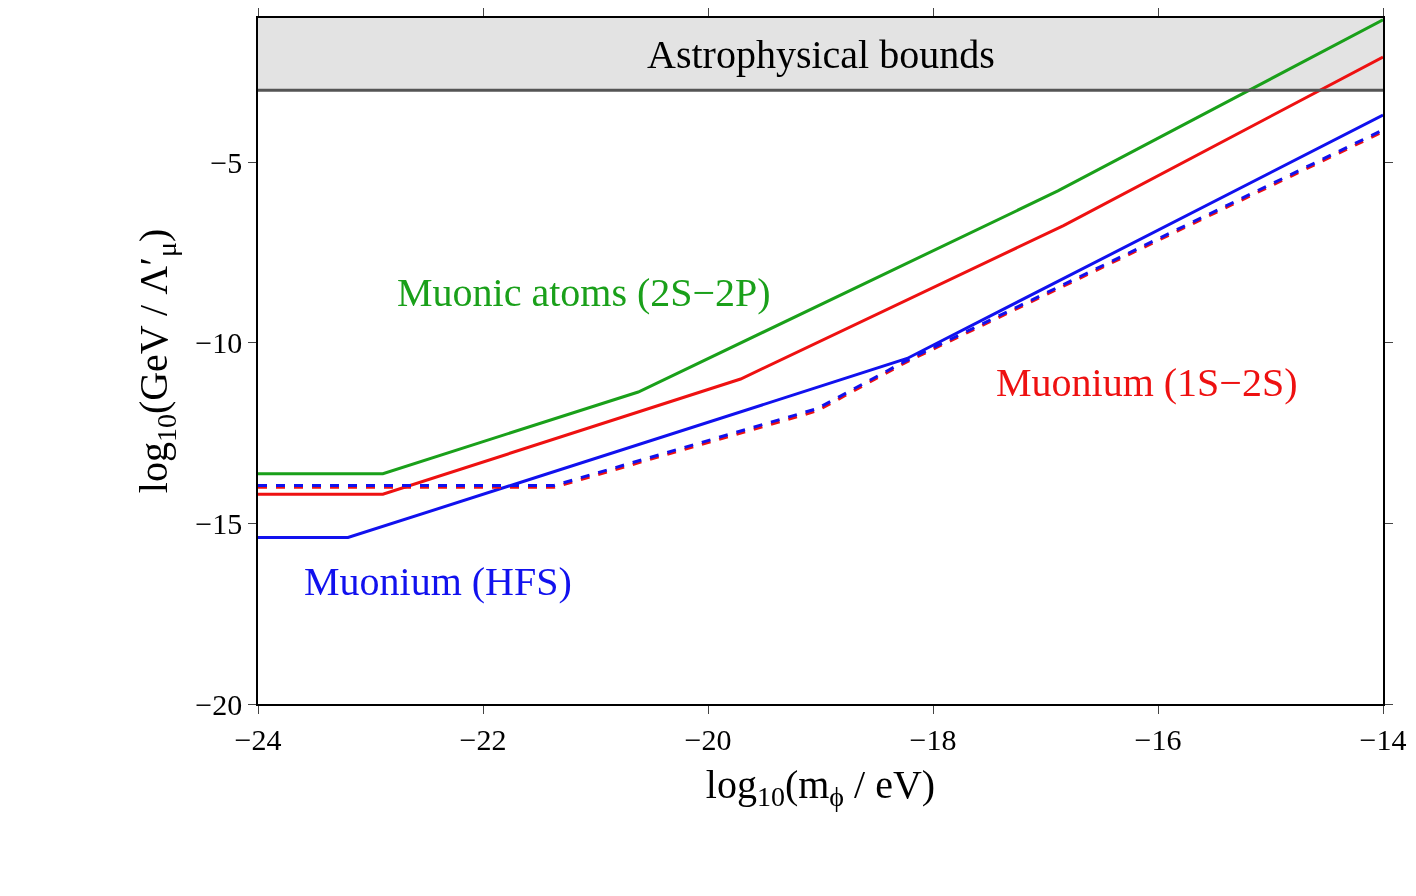 Image resolution: width=1416 pixels, height=896 pixels. Describe the element at coordinates (1158, 739) in the screenshot. I see `x-tick-label: −16` at that location.